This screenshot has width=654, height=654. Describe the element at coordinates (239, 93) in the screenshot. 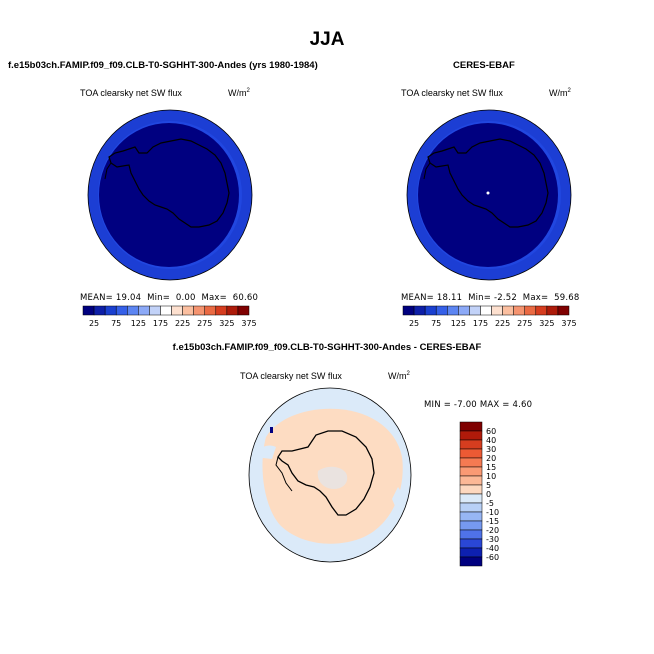

I see `panel1-units: W/m2` at that location.